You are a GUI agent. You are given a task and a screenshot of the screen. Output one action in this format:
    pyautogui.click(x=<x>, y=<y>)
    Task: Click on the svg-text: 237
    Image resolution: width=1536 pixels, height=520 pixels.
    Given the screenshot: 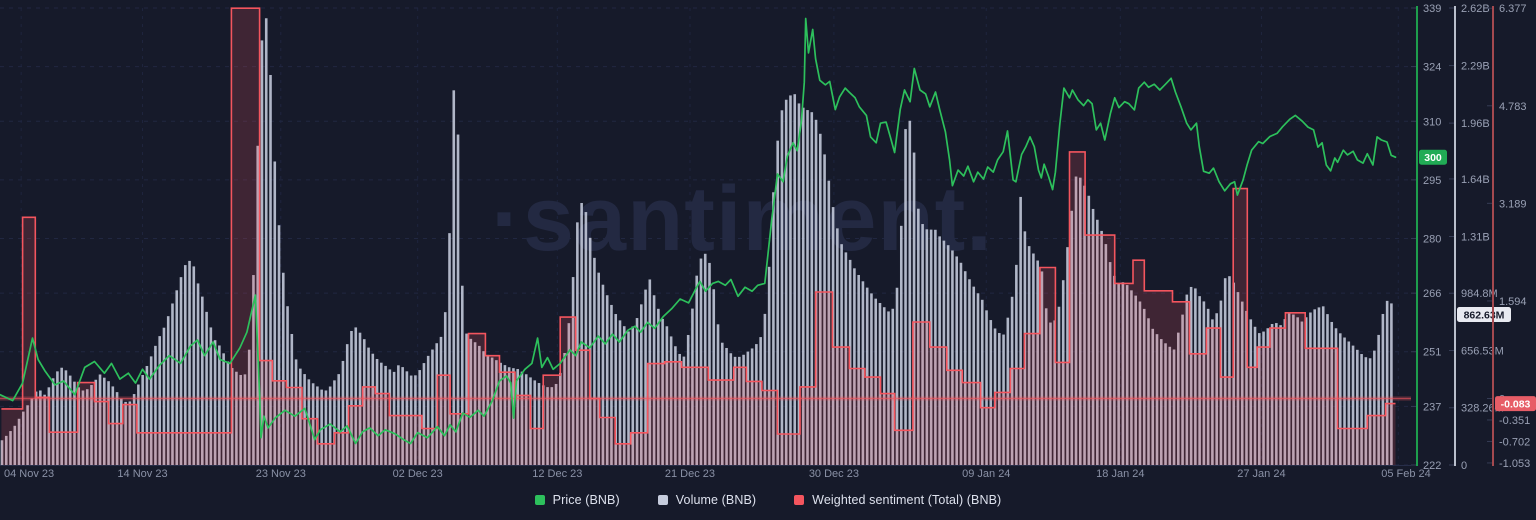 What is the action you would take?
    pyautogui.click(x=1432, y=407)
    